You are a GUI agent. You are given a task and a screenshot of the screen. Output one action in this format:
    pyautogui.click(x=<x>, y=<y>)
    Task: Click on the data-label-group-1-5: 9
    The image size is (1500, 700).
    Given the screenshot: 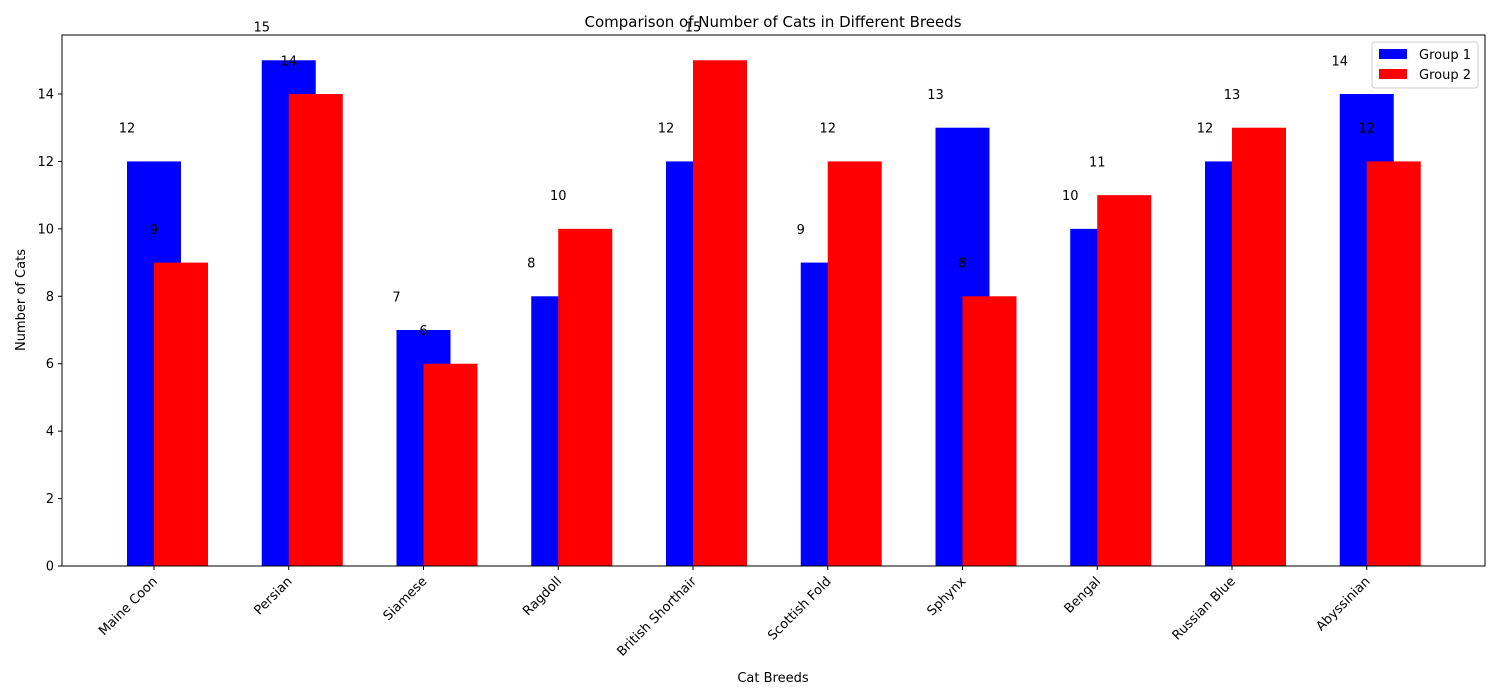 What is the action you would take?
    pyautogui.click(x=801, y=230)
    